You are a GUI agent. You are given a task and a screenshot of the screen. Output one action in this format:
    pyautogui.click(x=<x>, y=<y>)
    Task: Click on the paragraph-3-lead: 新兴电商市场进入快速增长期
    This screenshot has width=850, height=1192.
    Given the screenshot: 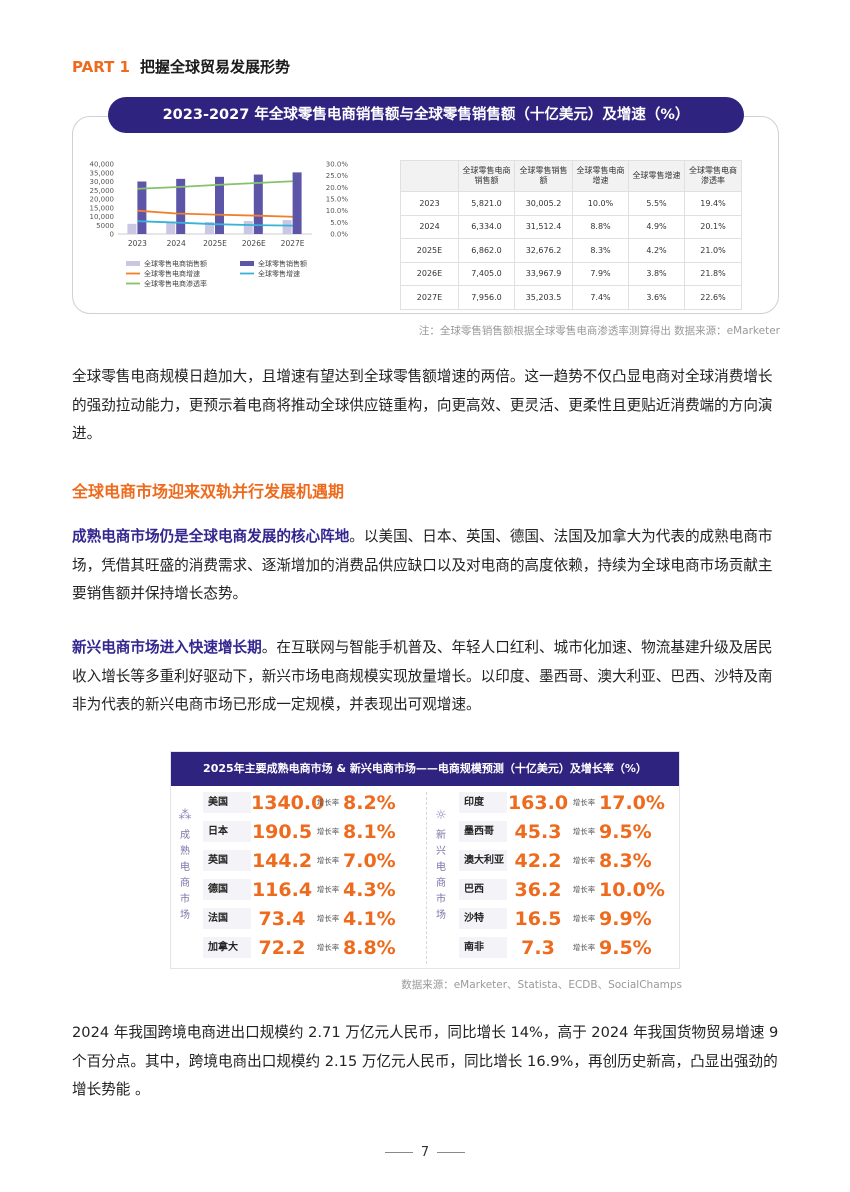 What is the action you would take?
    pyautogui.click(x=167, y=647)
    